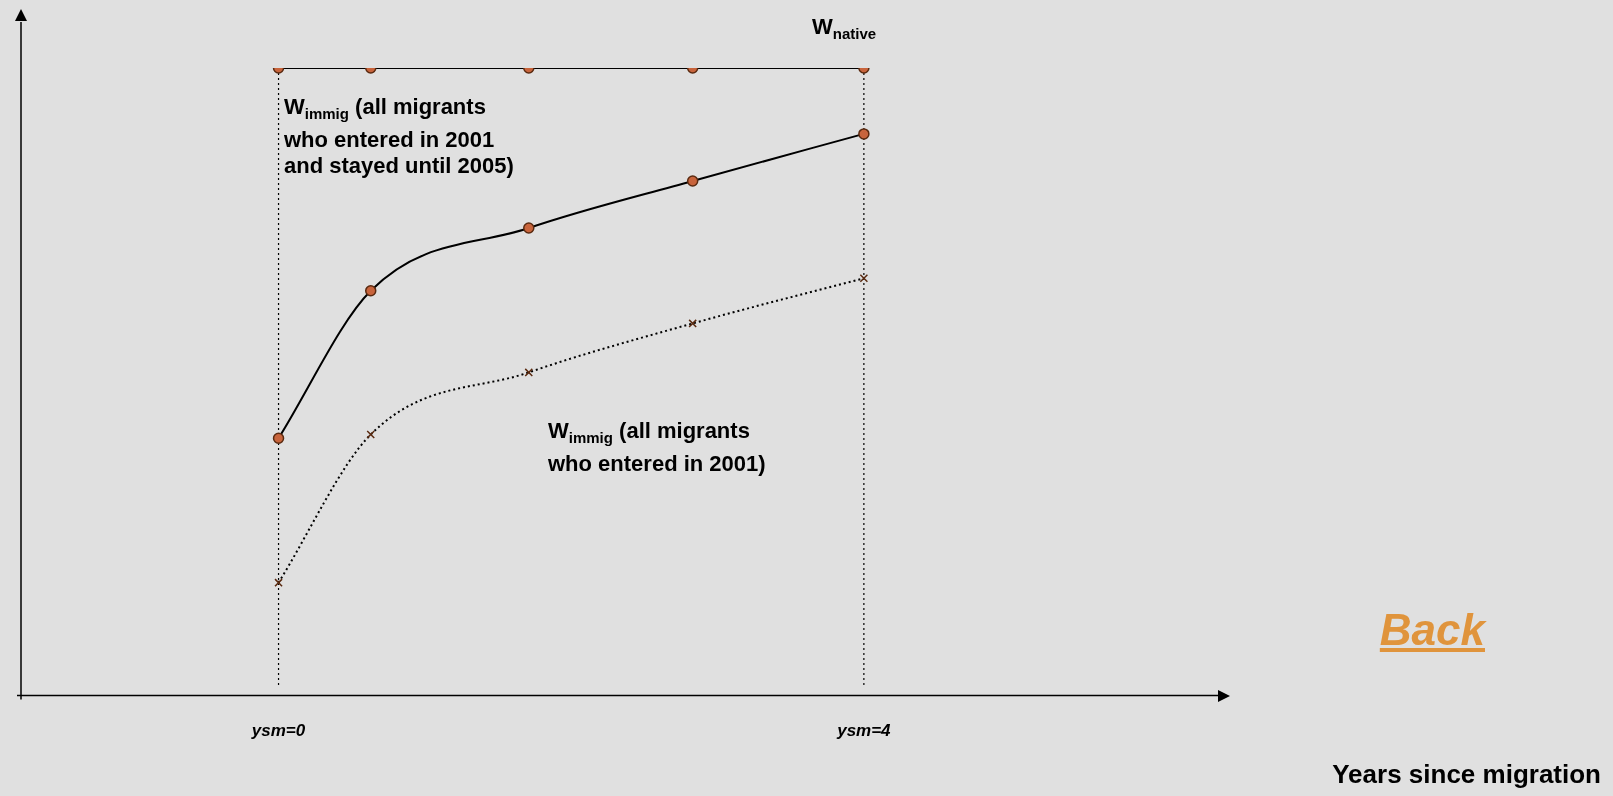  I want to click on text: Back, so click(1432, 630).